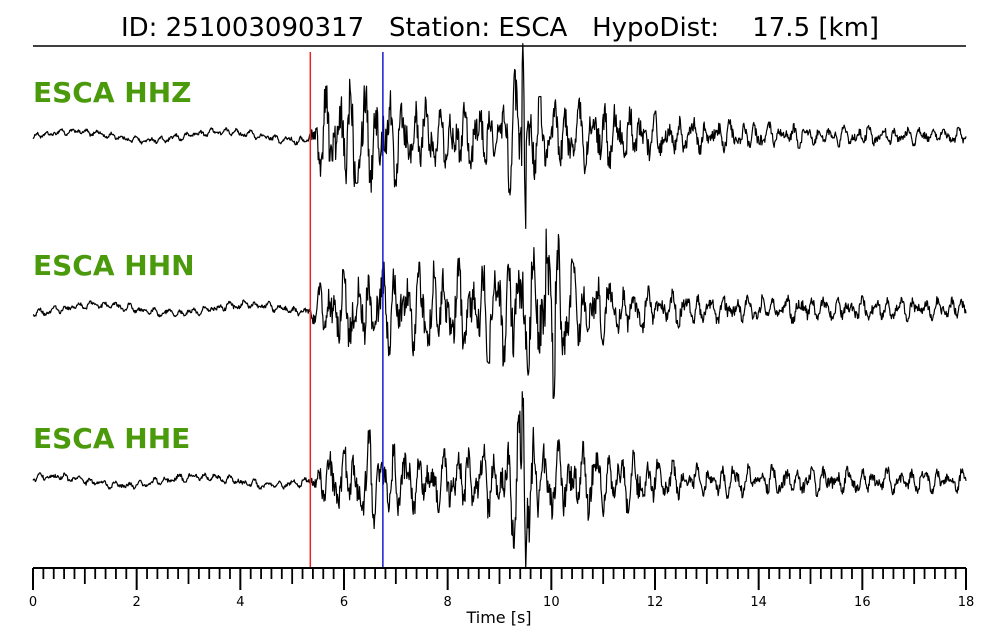  I want to click on x-tick-label: 10, so click(551, 602).